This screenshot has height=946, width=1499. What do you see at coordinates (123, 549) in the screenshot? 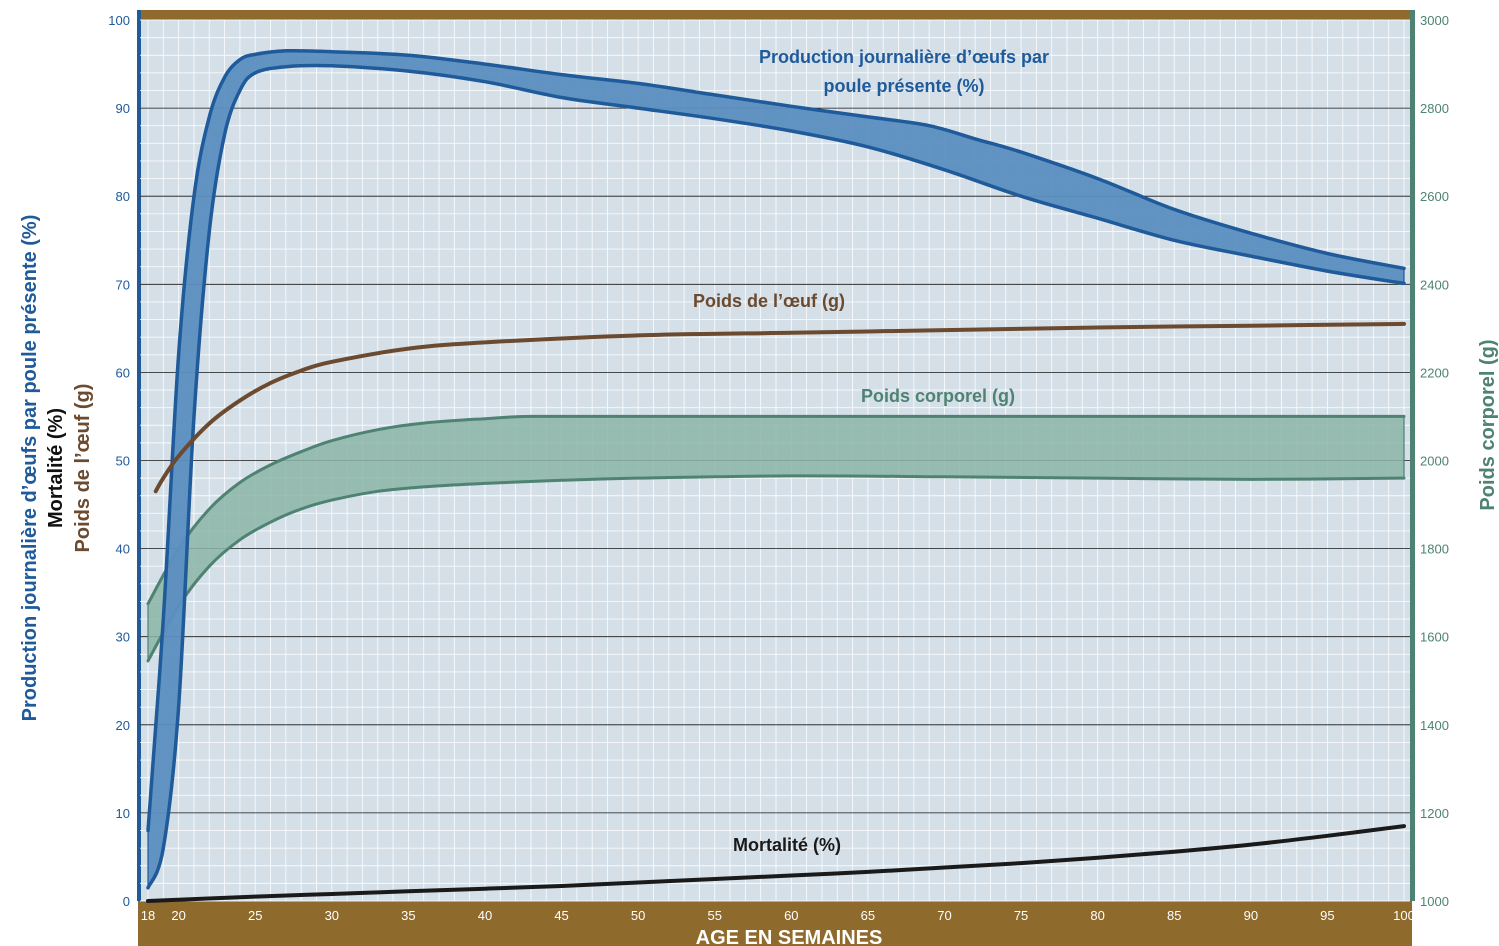
I see `tick-left-label: 40` at bounding box center [123, 549].